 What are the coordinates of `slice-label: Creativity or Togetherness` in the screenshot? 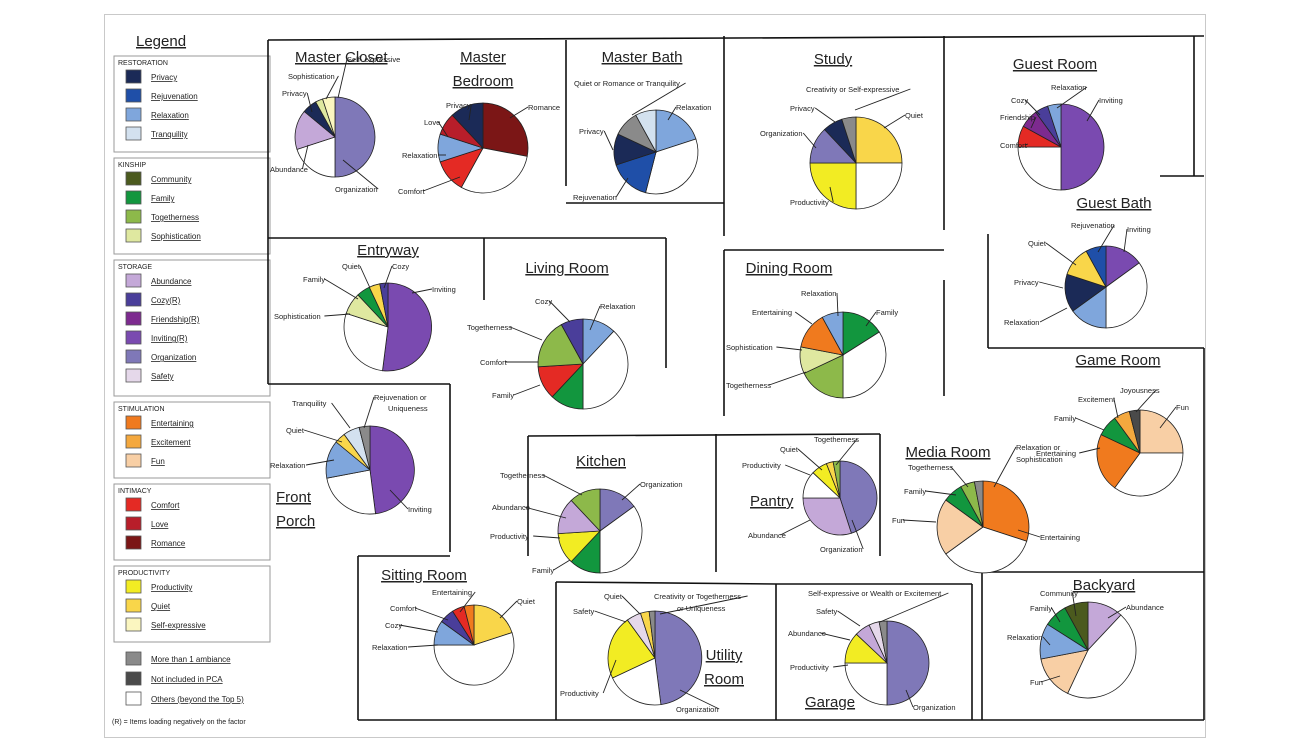 It's located at (697, 596).